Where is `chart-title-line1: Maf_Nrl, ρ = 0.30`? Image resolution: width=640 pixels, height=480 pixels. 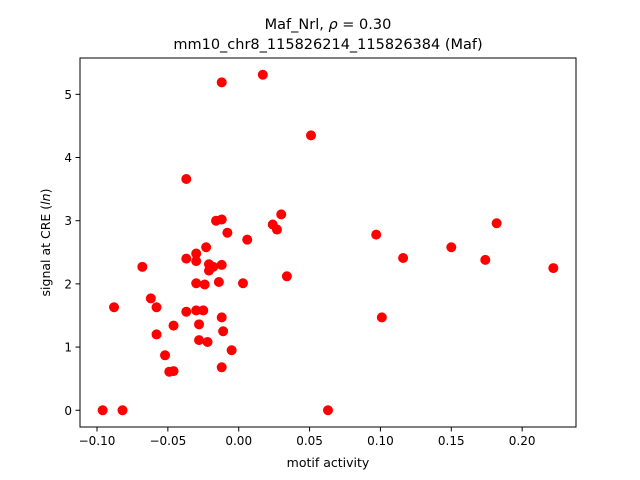 chart-title-line1: Maf_Nrl, ρ = 0.30 is located at coordinates (328, 25).